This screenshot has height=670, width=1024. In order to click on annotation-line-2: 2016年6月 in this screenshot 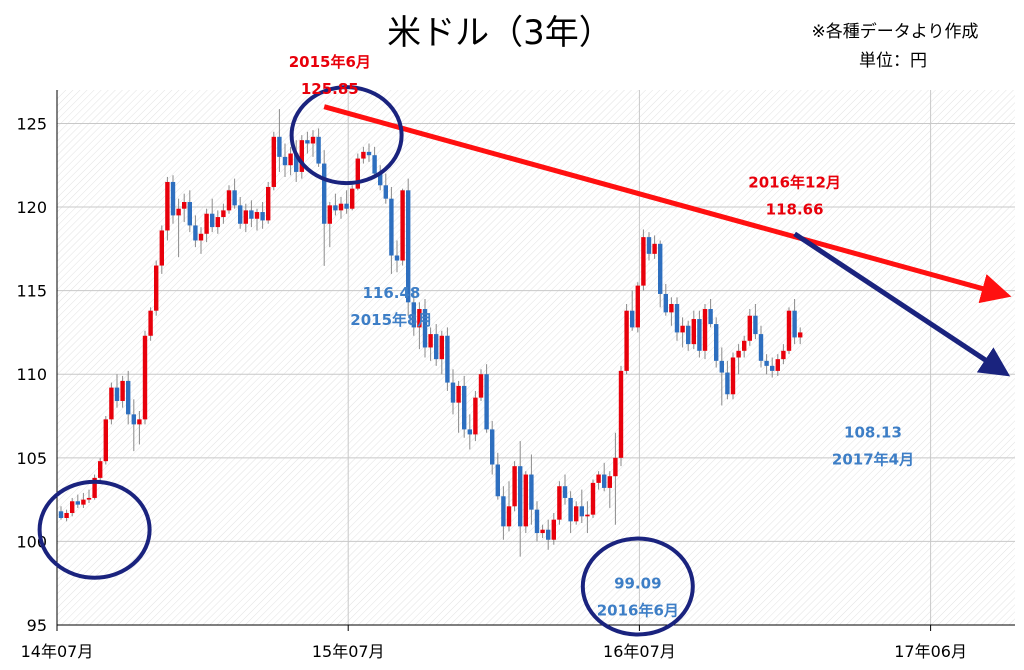, I will do `click(638, 611)`.